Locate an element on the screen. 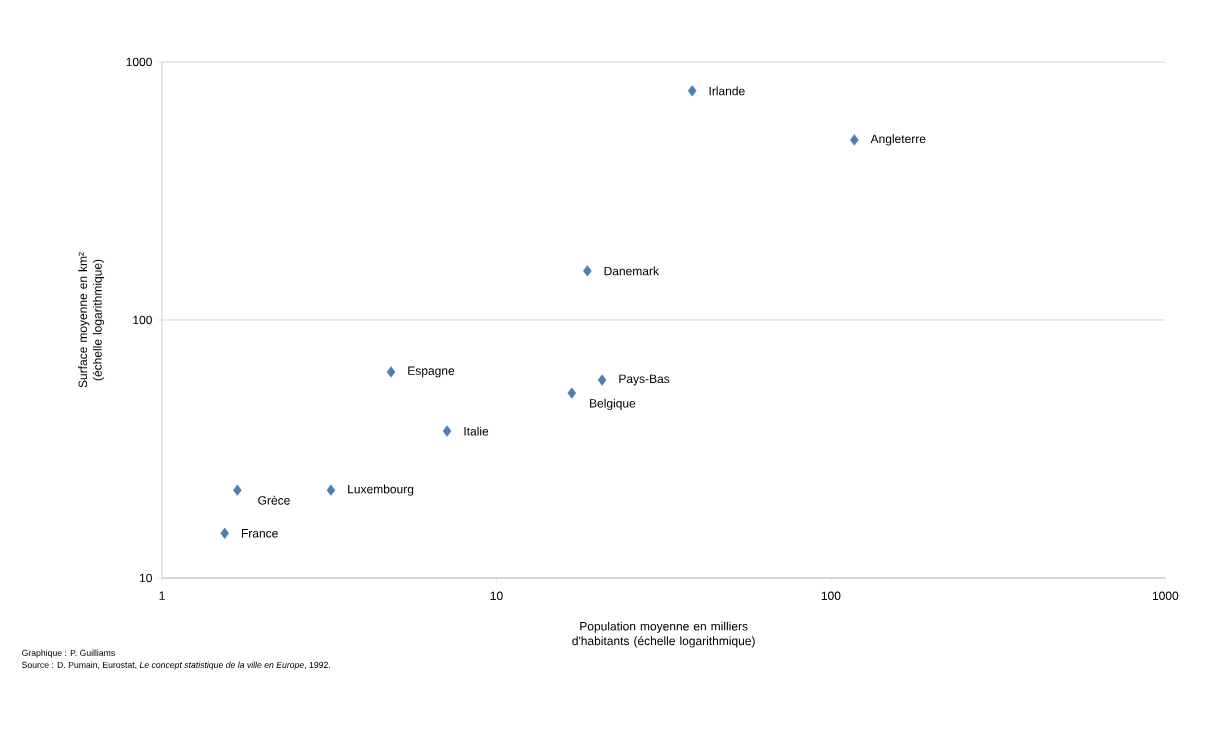 This screenshot has width=1206, height=731. source-note: Source : D. Pumain, Eurostat, Le concept statistique de la ville en Europe, 1992. is located at coordinates (176, 665).